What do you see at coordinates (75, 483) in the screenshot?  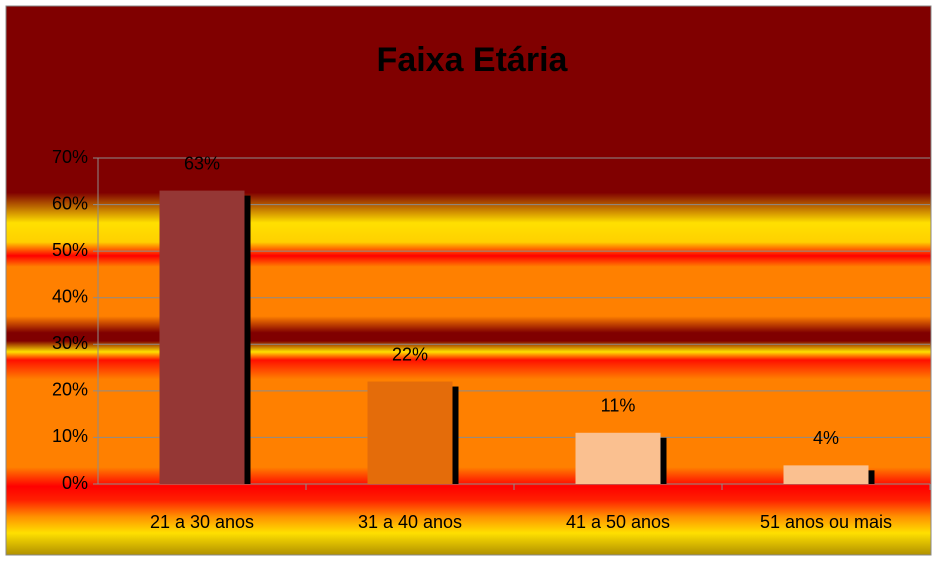 I see `y-tick-label: 0%` at bounding box center [75, 483].